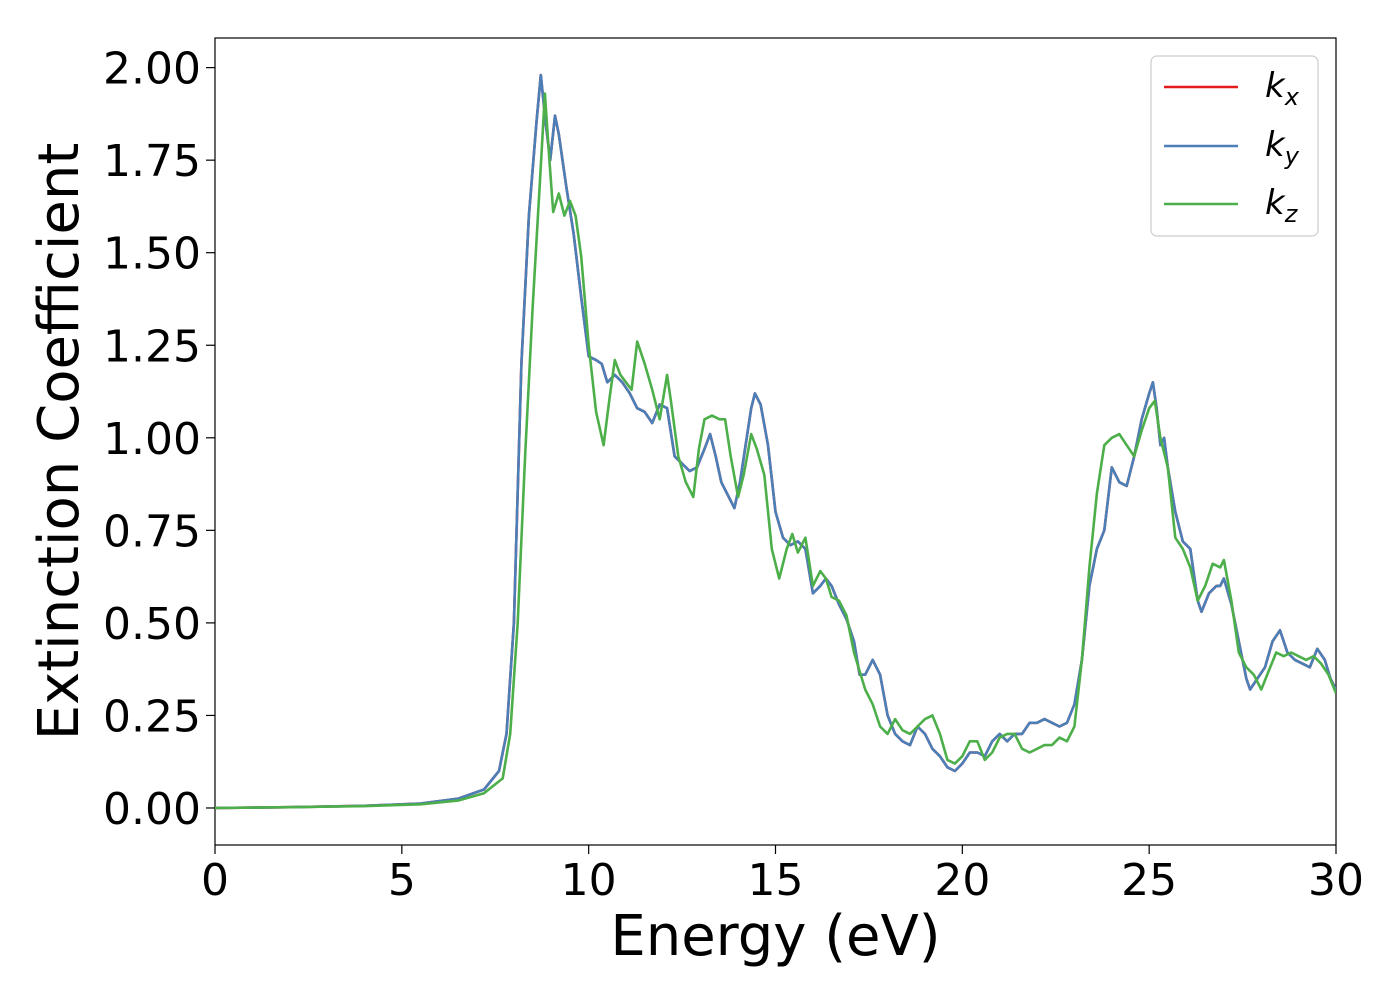  What do you see at coordinates (152, 531) in the screenshot?
I see `y-tick-label: 0.75` at bounding box center [152, 531].